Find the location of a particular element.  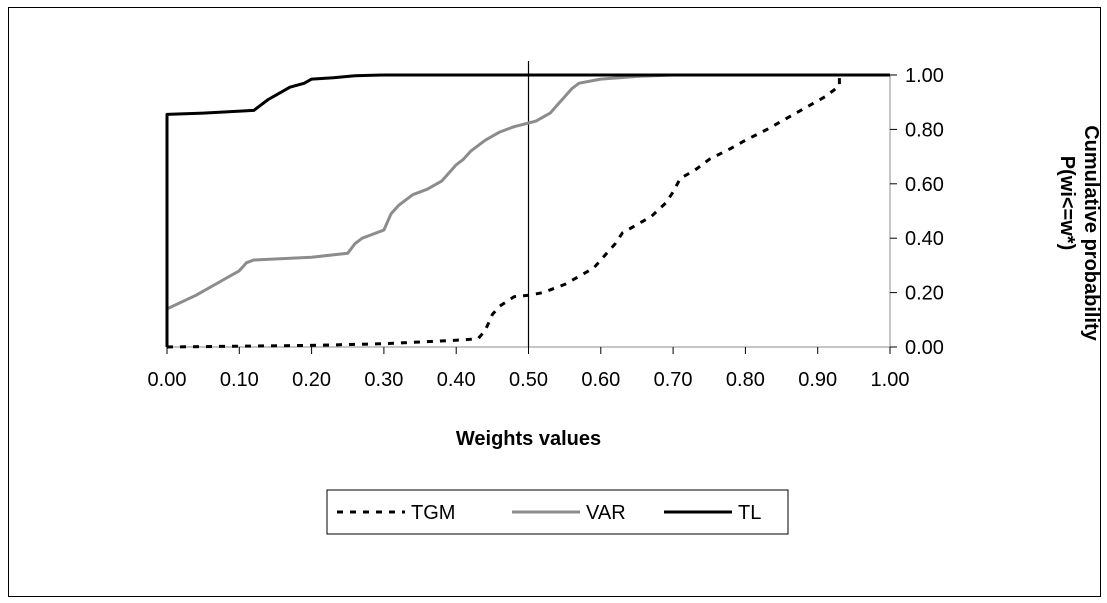

x-tick-label: 0.00 is located at coordinates (167, 380).